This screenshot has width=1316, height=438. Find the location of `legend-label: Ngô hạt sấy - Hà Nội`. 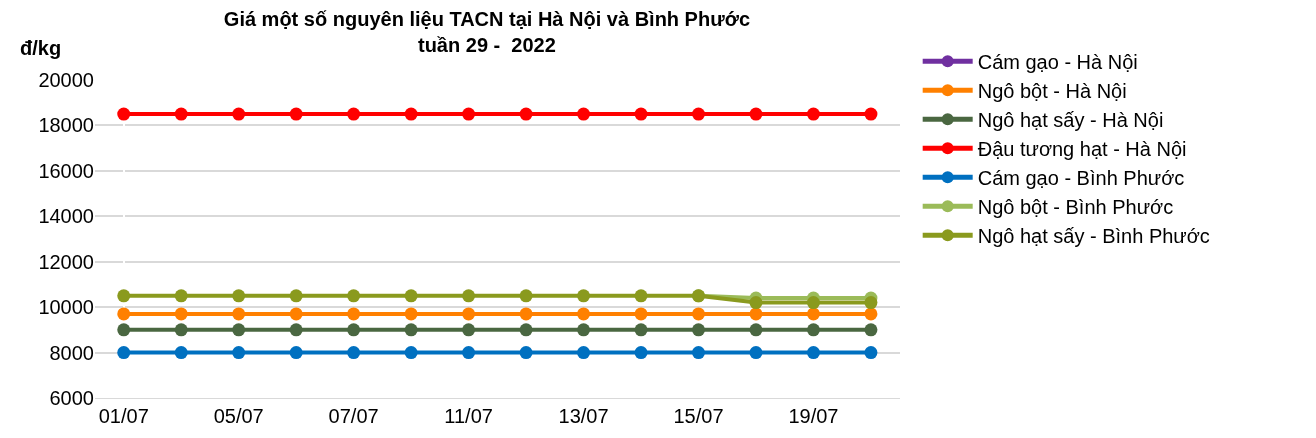

legend-label: Ngô hạt sấy - Hà Nội is located at coordinates (1070, 120).